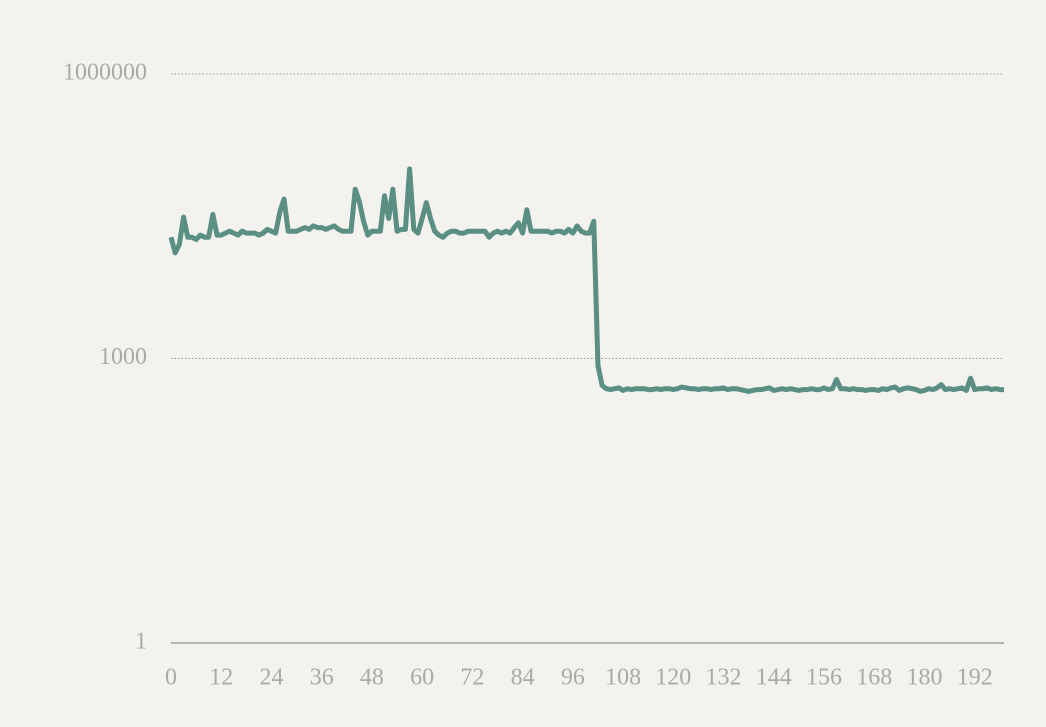 This screenshot has height=727, width=1046. Describe the element at coordinates (221, 678) in the screenshot. I see `x-tick-label: 12` at that location.